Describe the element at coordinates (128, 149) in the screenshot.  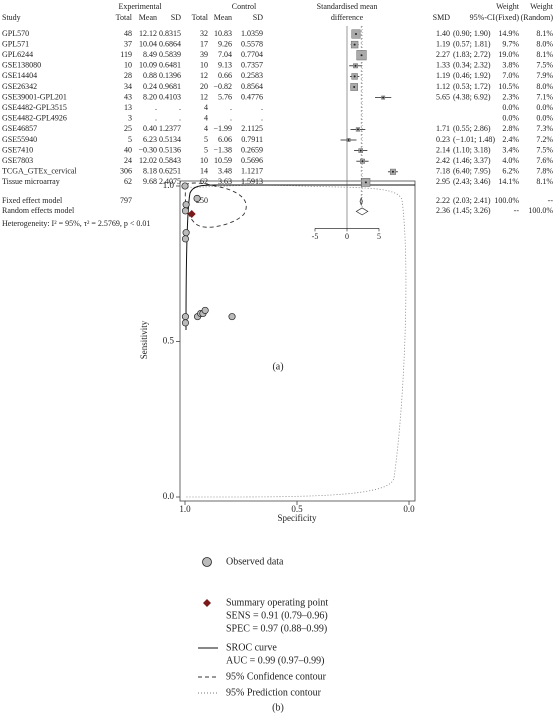
I see `cell: 40` at that location.